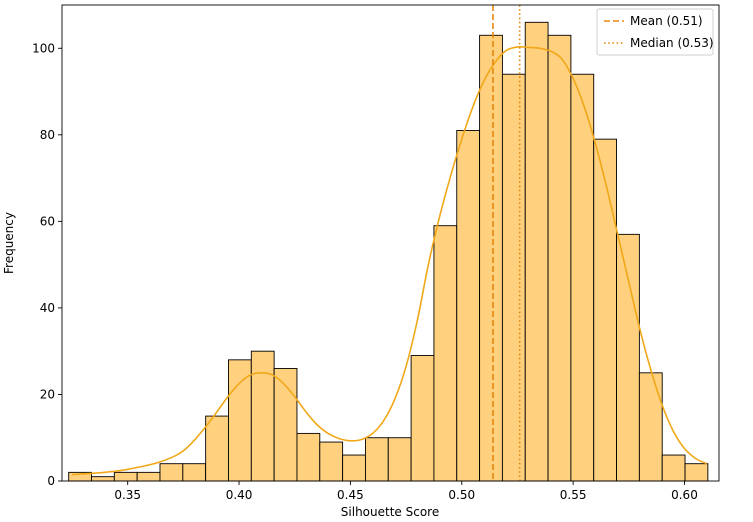  Describe the element at coordinates (127, 495) in the screenshot. I see `x-tick-label: 0.35` at that location.